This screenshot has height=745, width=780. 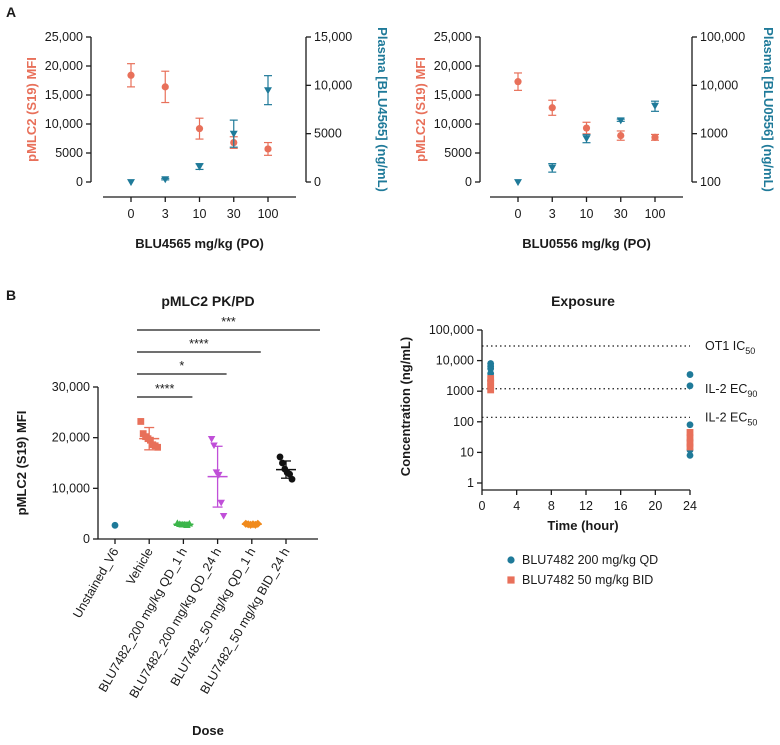 I want to click on significance-label: *, so click(x=181, y=366).